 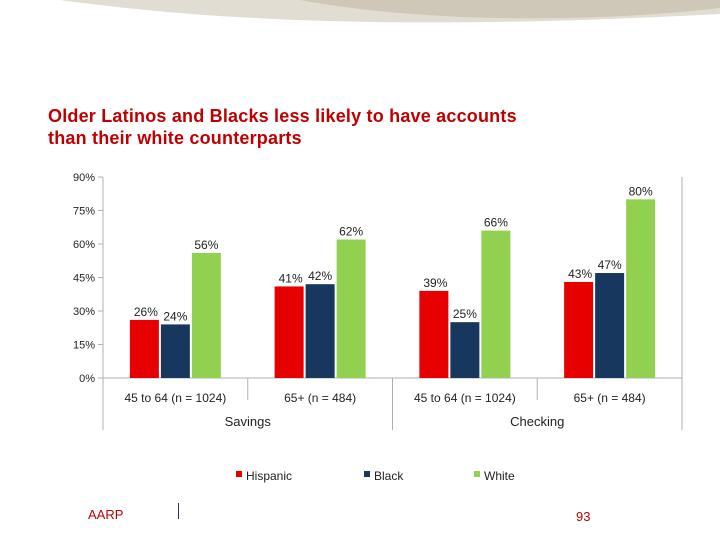 What do you see at coordinates (291, 278) in the screenshot?
I see `data-label: 41%` at bounding box center [291, 278].